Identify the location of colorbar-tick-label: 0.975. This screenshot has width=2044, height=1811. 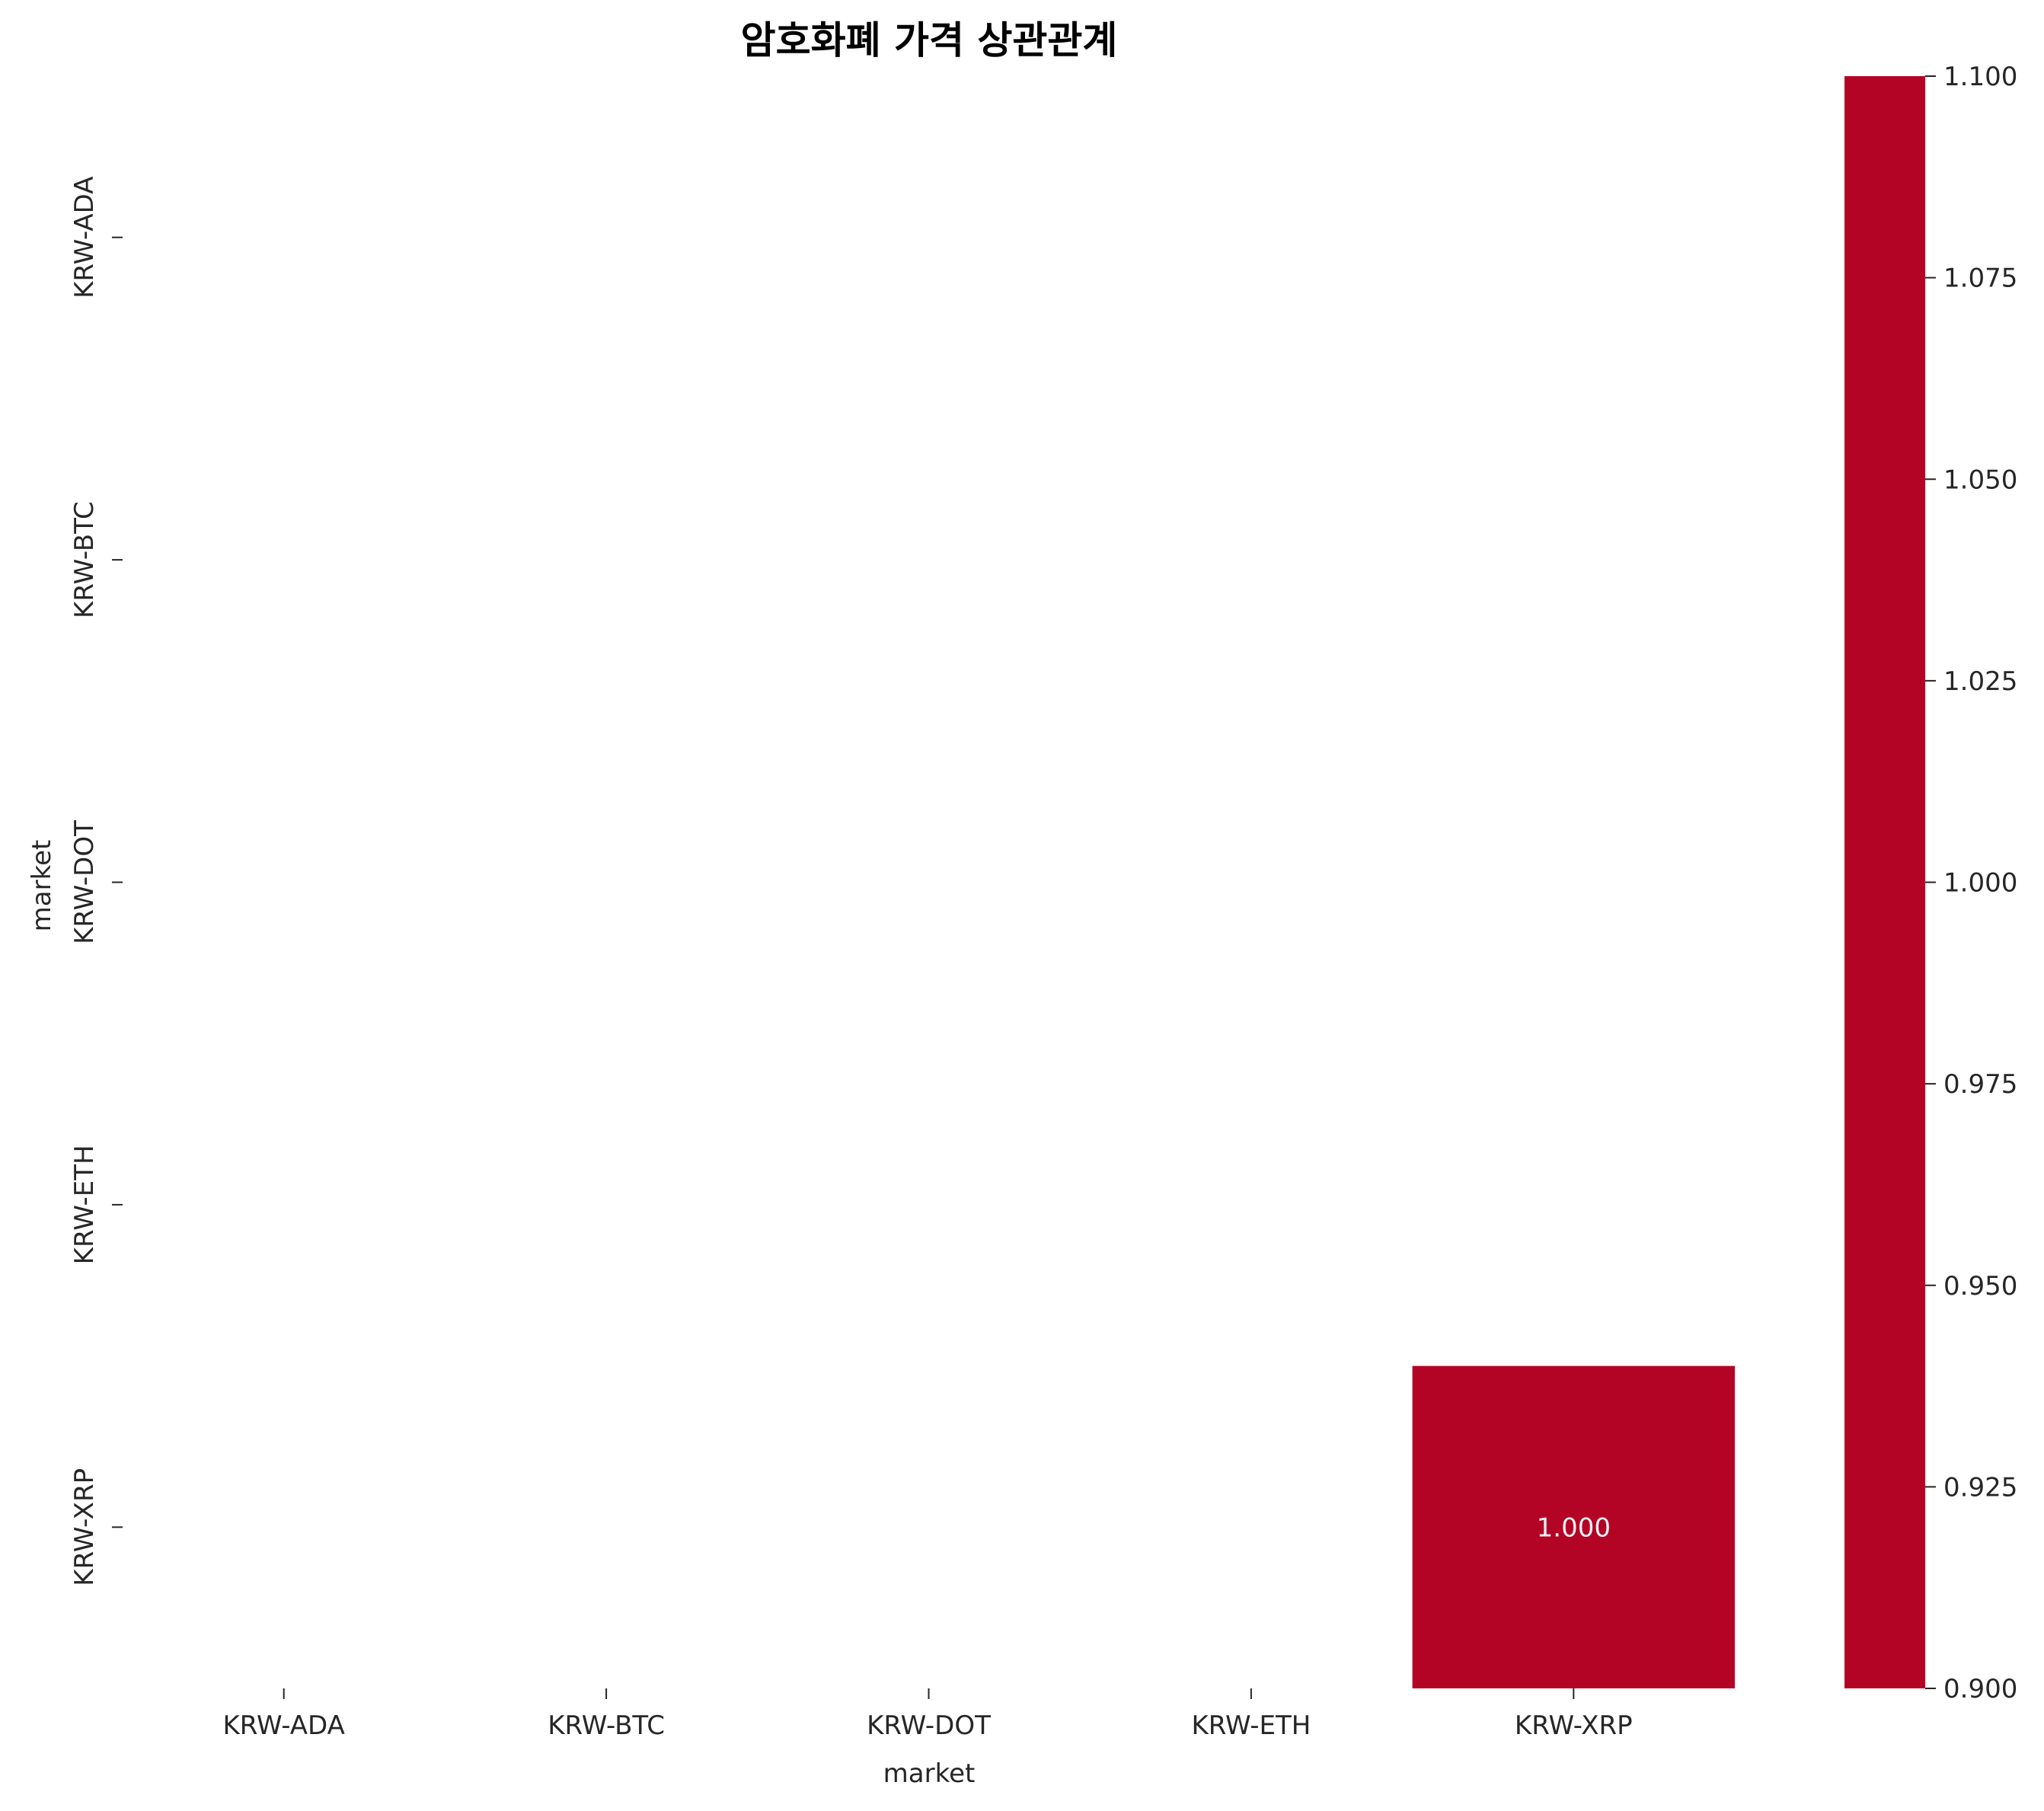
(1980, 1085).